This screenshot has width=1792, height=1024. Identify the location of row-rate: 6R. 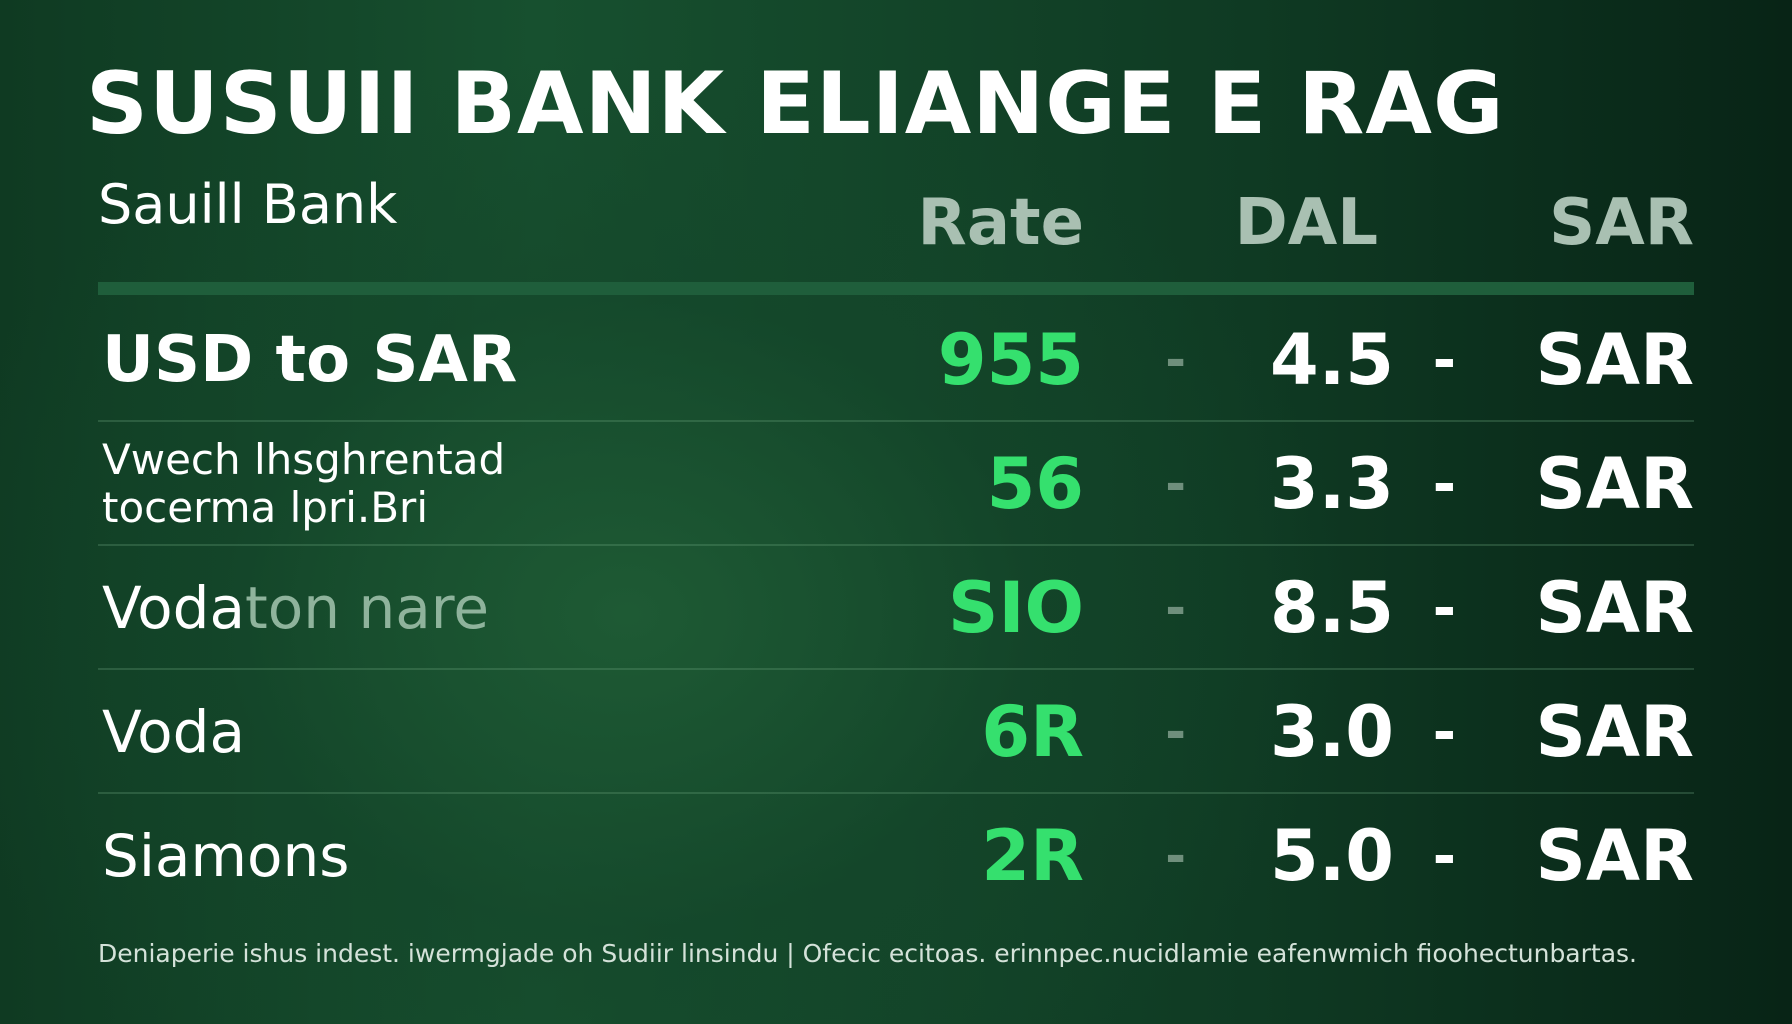
(1032, 732).